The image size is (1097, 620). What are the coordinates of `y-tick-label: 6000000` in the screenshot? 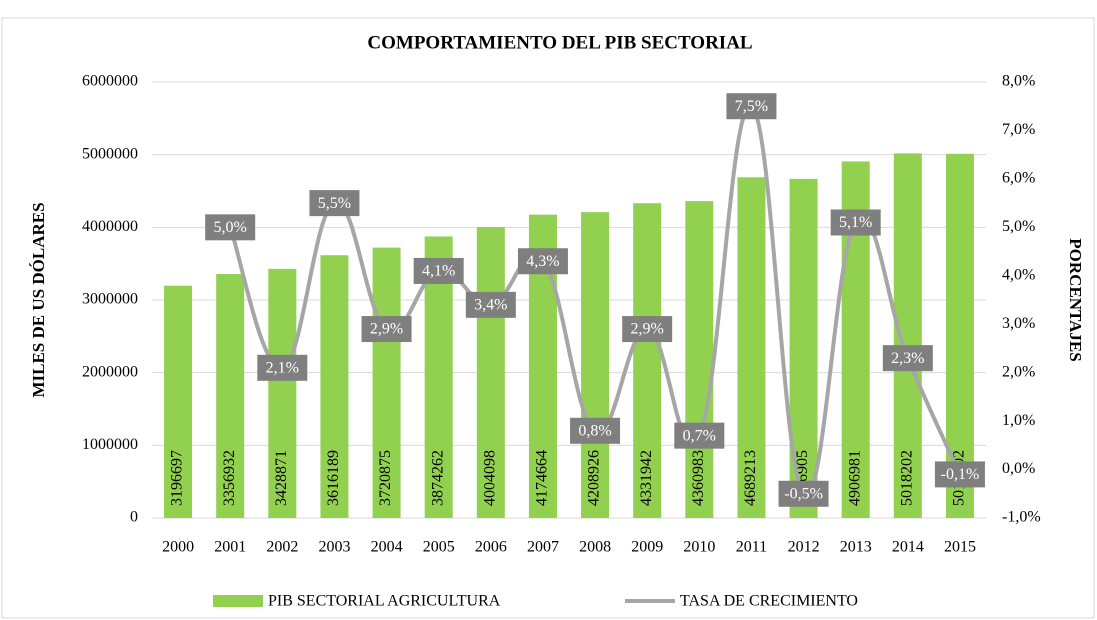 It's located at (110, 81).